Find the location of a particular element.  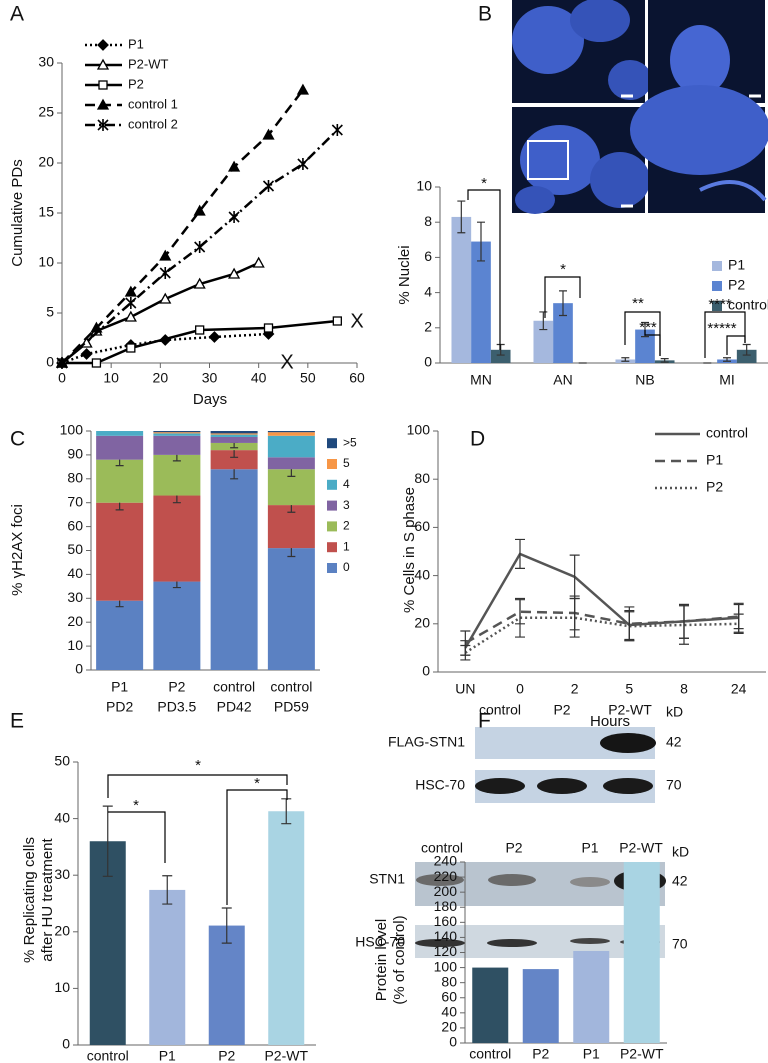

lane-label: P1 is located at coordinates (589, 848).